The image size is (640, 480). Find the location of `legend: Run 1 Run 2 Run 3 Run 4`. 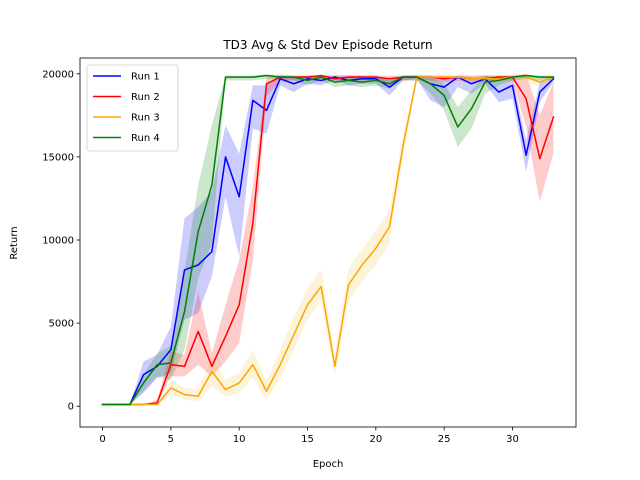

legend: Run 1 Run 2 Run 3 Run 4 is located at coordinates (132, 108).